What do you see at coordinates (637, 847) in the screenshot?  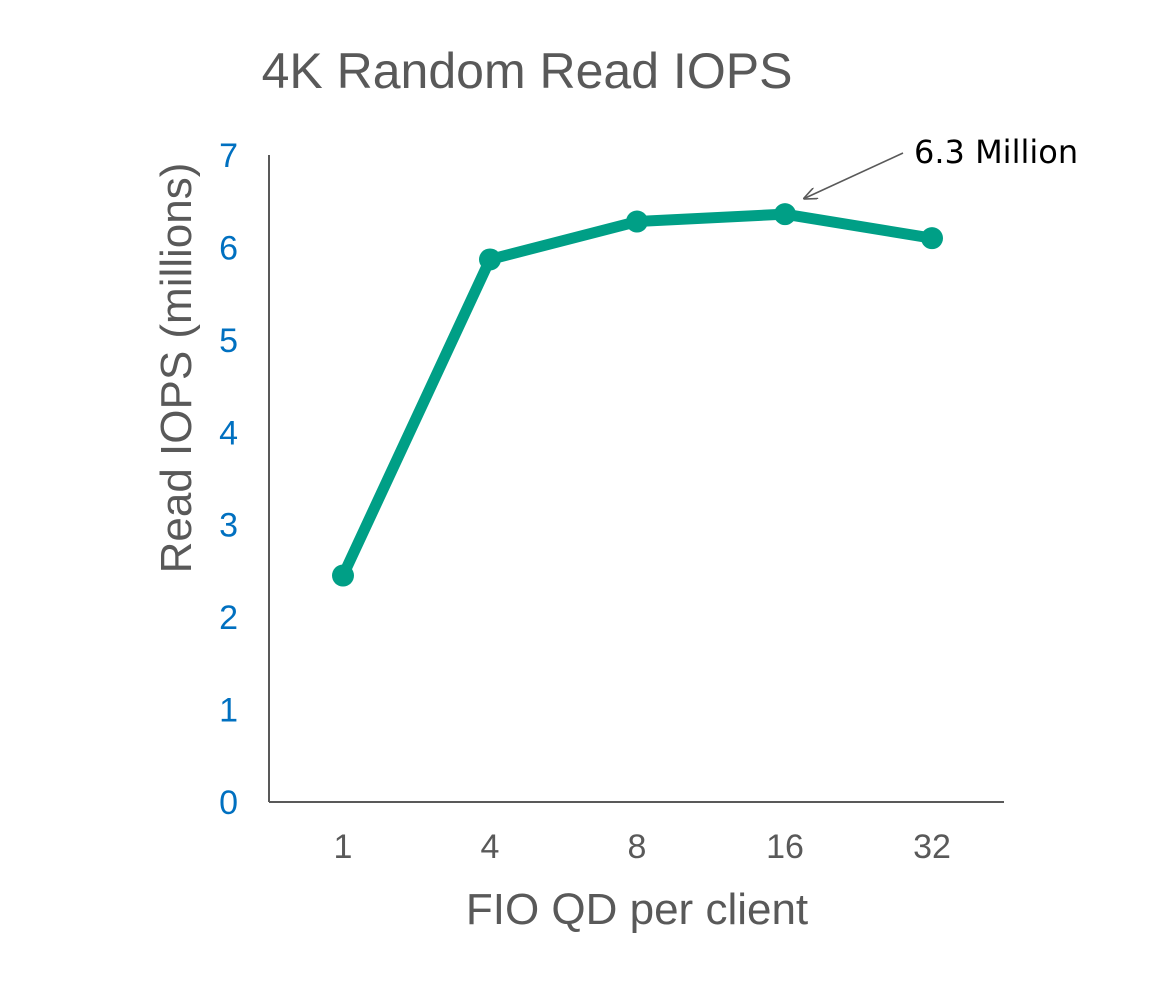 I see `x-tick-label: 8` at bounding box center [637, 847].